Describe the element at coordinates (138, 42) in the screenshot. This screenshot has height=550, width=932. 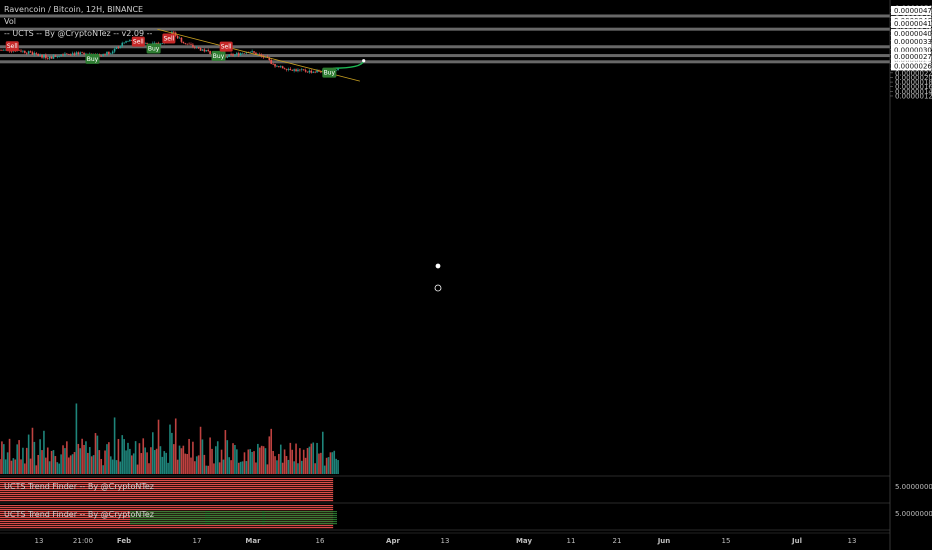
I see `signal-label-3: Sell` at that location.